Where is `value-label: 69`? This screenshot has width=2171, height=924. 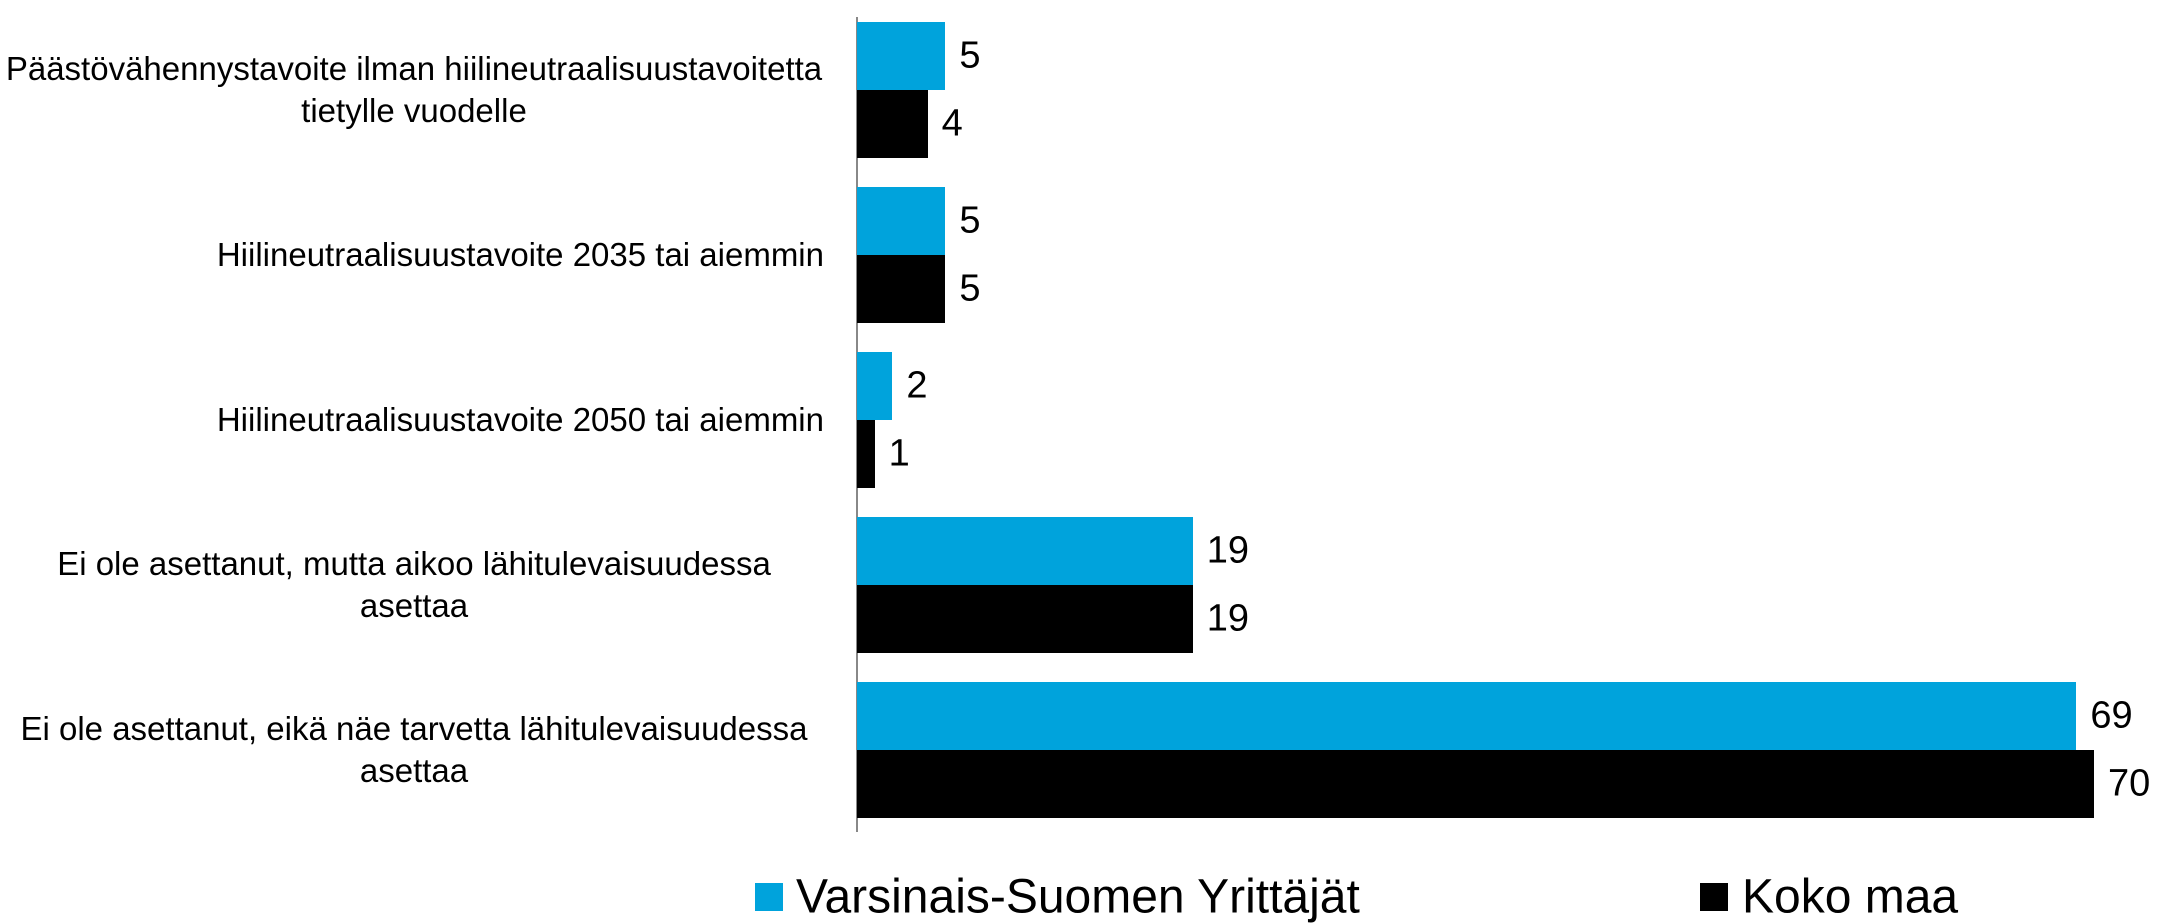 value-label: 69 is located at coordinates (2111, 715).